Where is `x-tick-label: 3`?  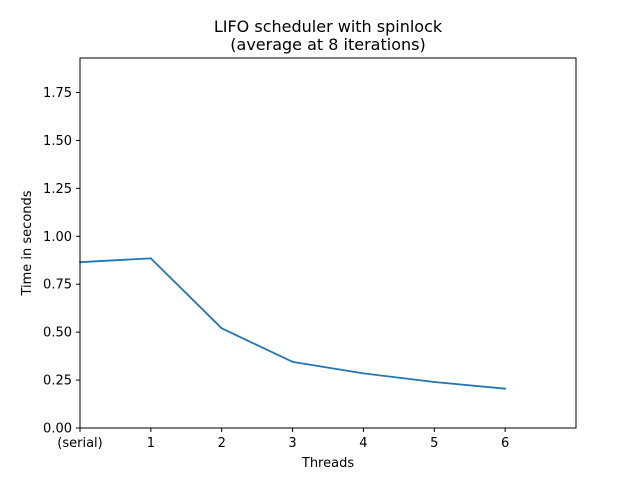
x-tick-label: 3 is located at coordinates (292, 443).